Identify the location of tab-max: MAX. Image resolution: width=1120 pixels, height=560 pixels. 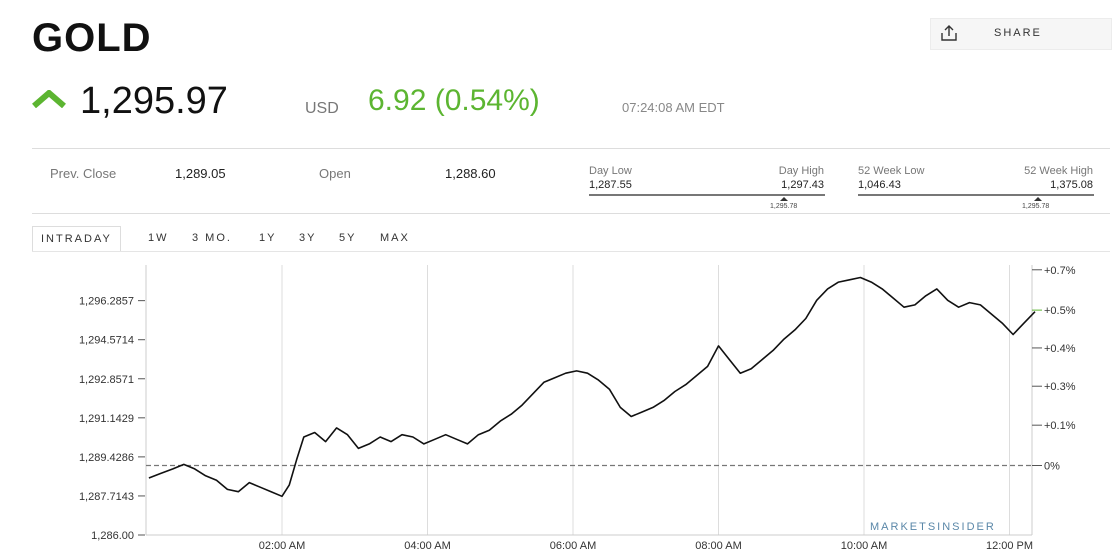
(395, 238).